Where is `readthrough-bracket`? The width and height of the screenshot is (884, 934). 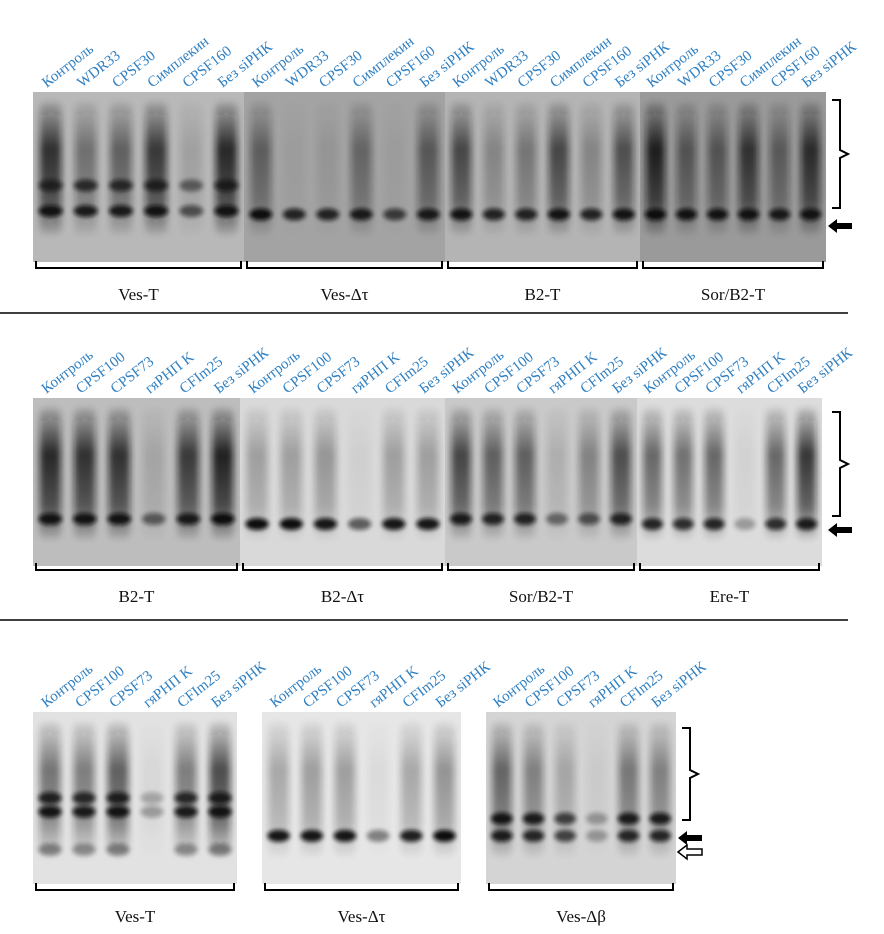 readthrough-bracket is located at coordinates (841, 154).